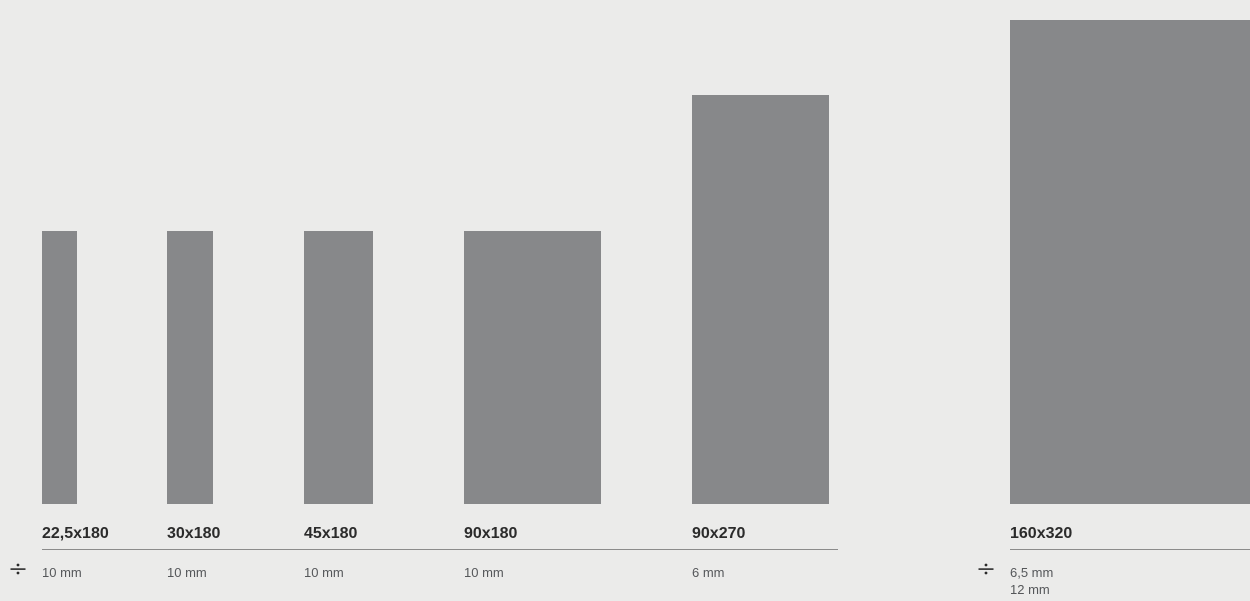  What do you see at coordinates (194, 533) in the screenshot?
I see `size-label: 30x180` at bounding box center [194, 533].